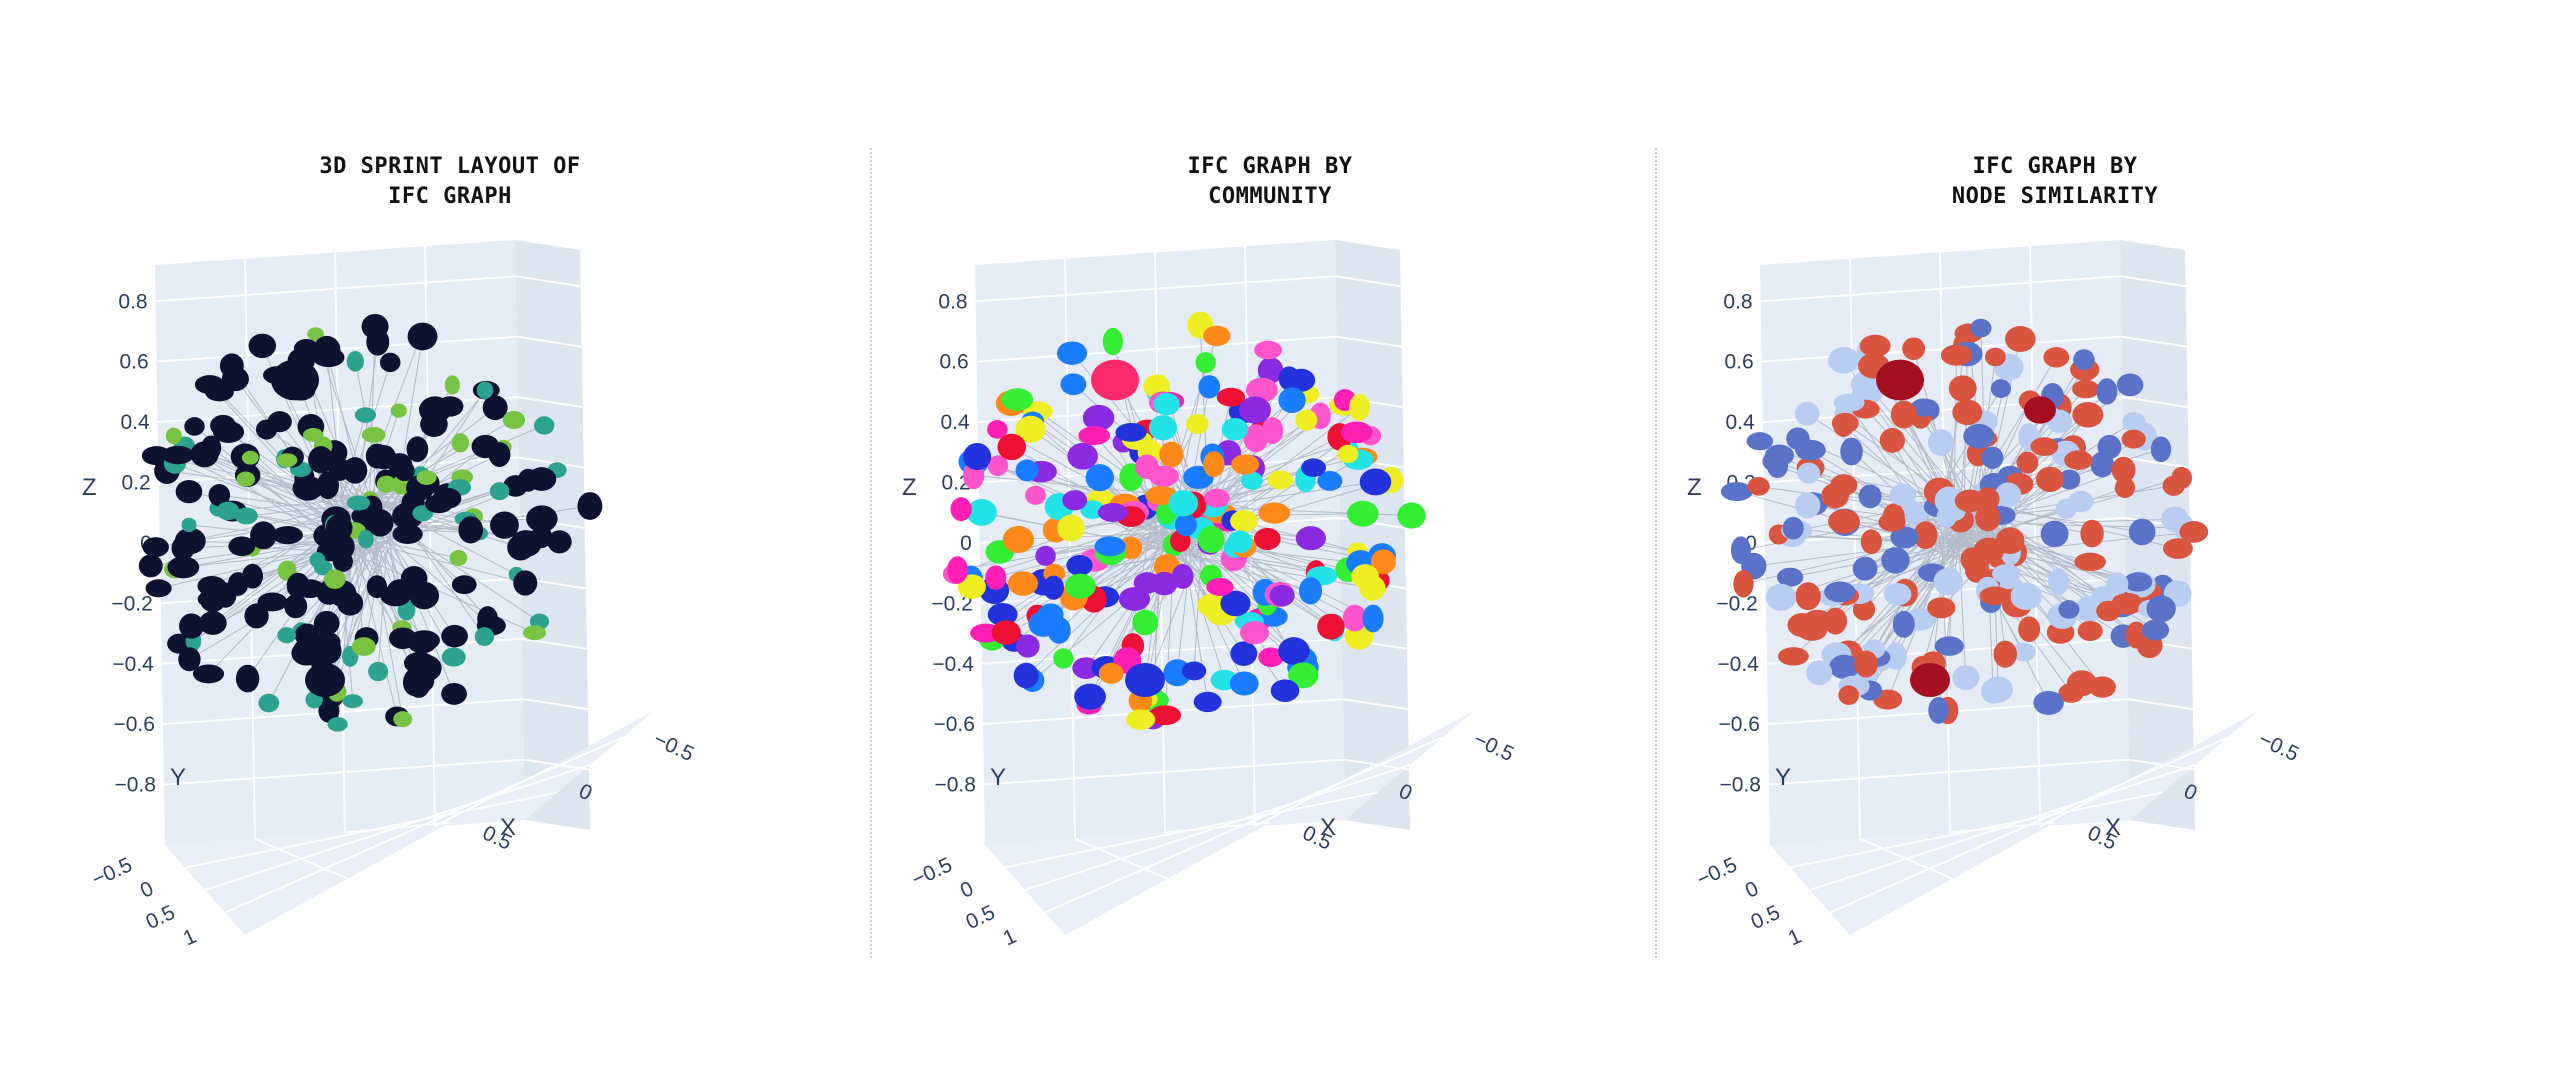 Image resolution: width=2560 pixels, height=1080 pixels. Describe the element at coordinates (966, 543) in the screenshot. I see `z-tick-label: 0` at that location.